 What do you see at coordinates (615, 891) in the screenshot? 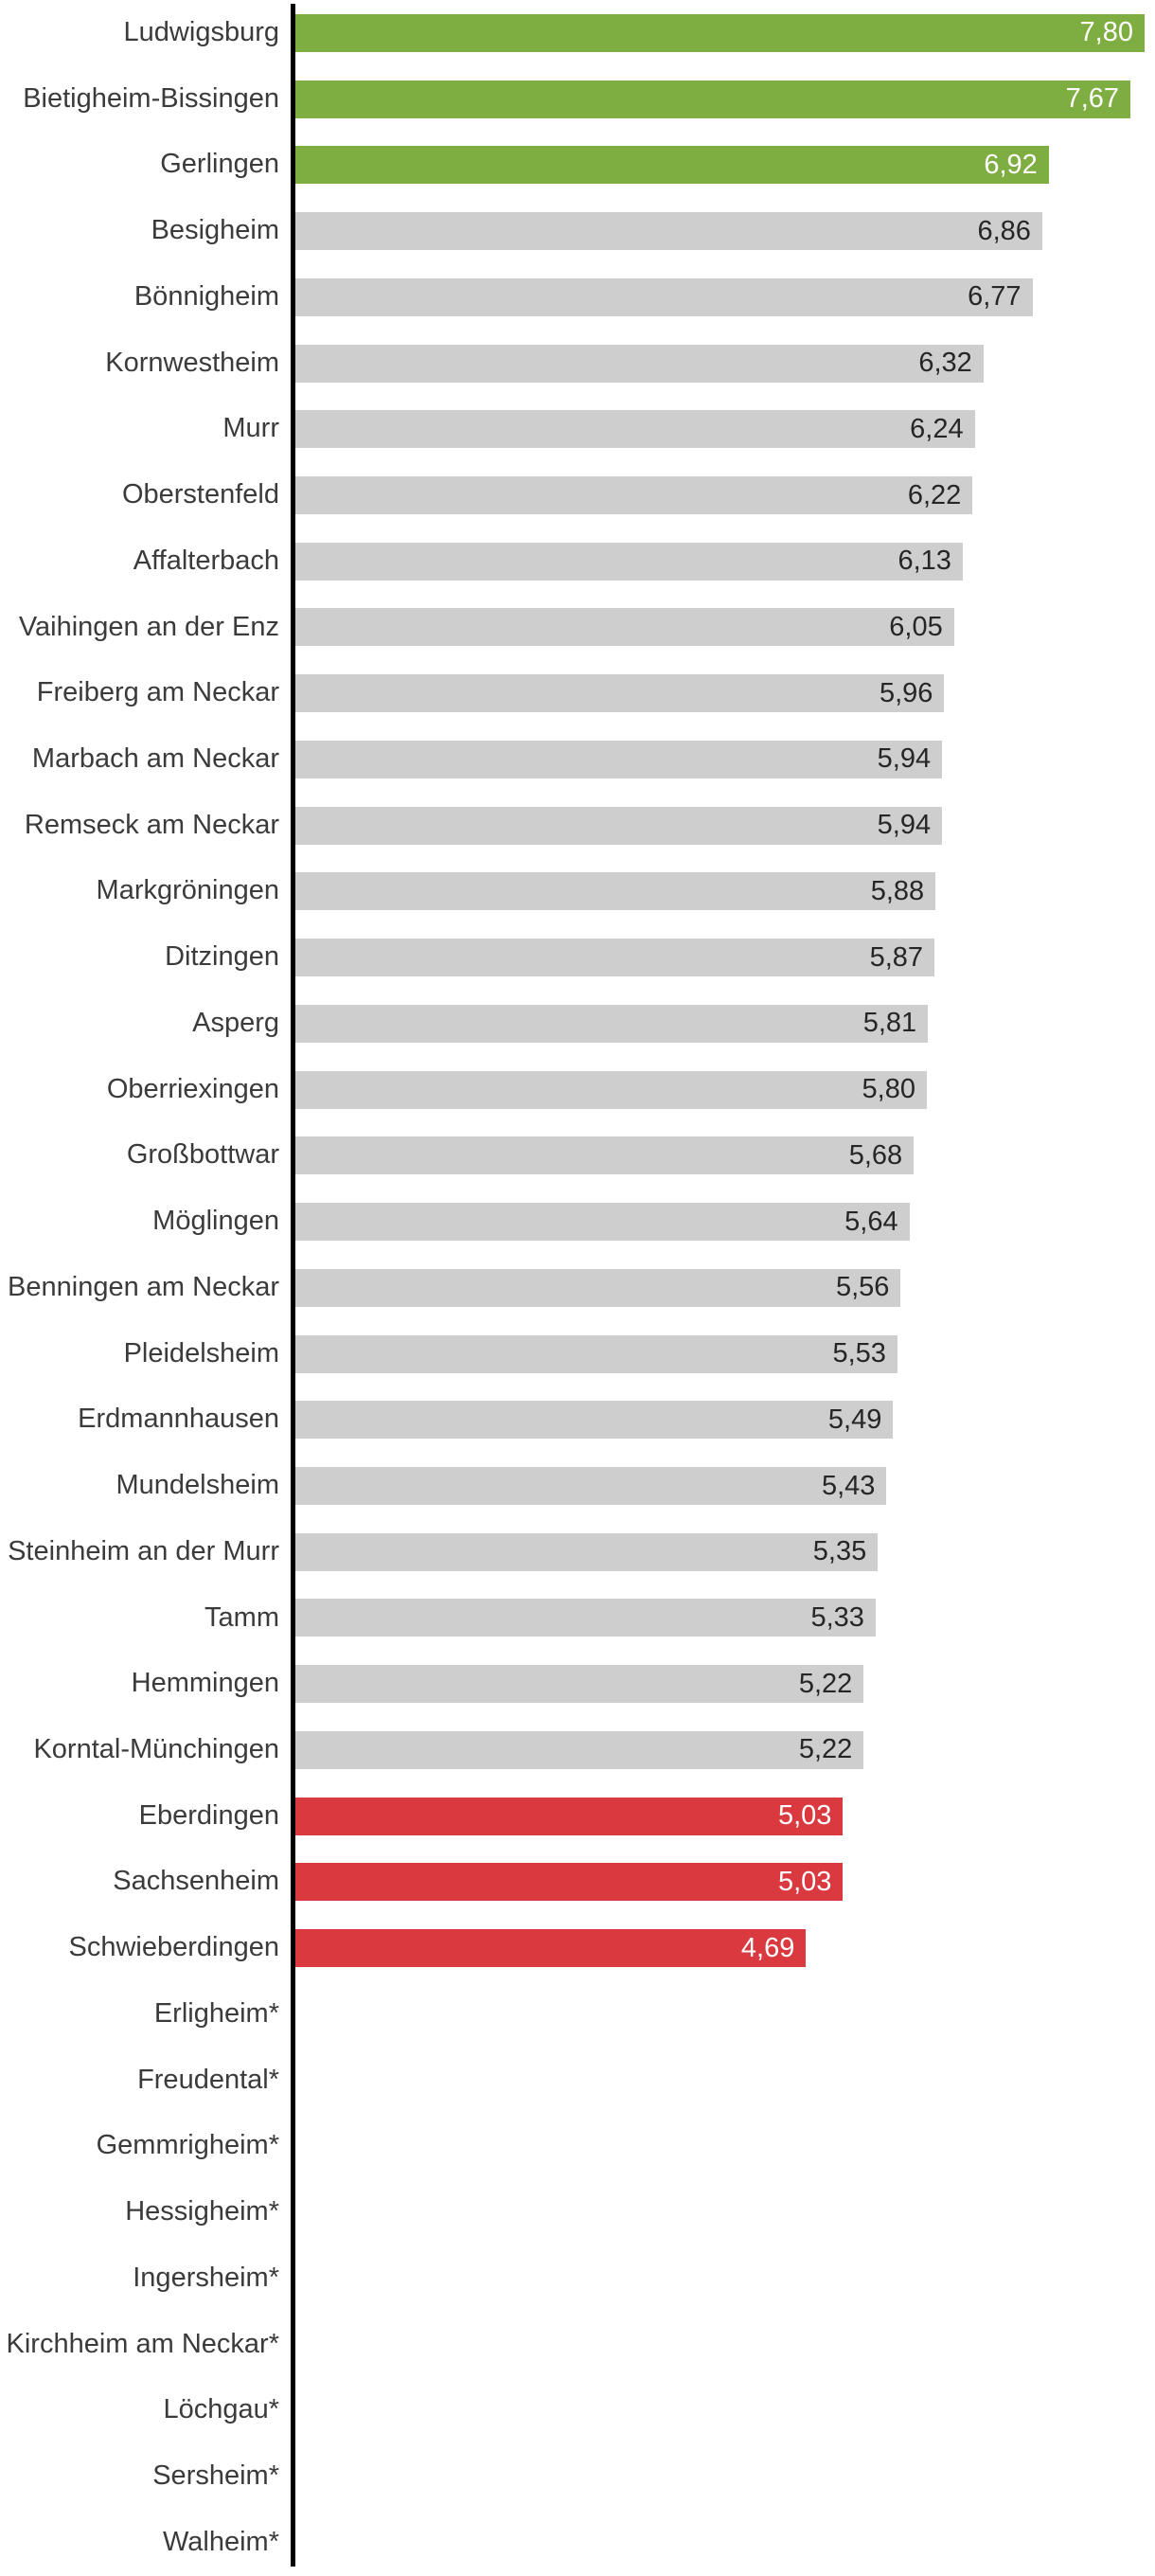
I see `bar-gray: 5,88` at bounding box center [615, 891].